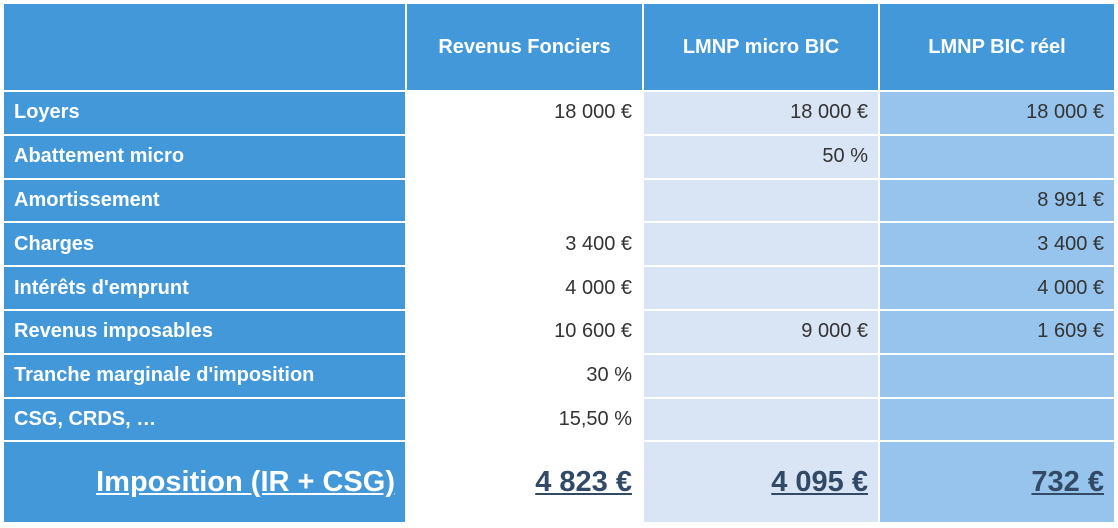  I want to click on cell-lmnp-bic-reel: 18 000 €, so click(997, 113).